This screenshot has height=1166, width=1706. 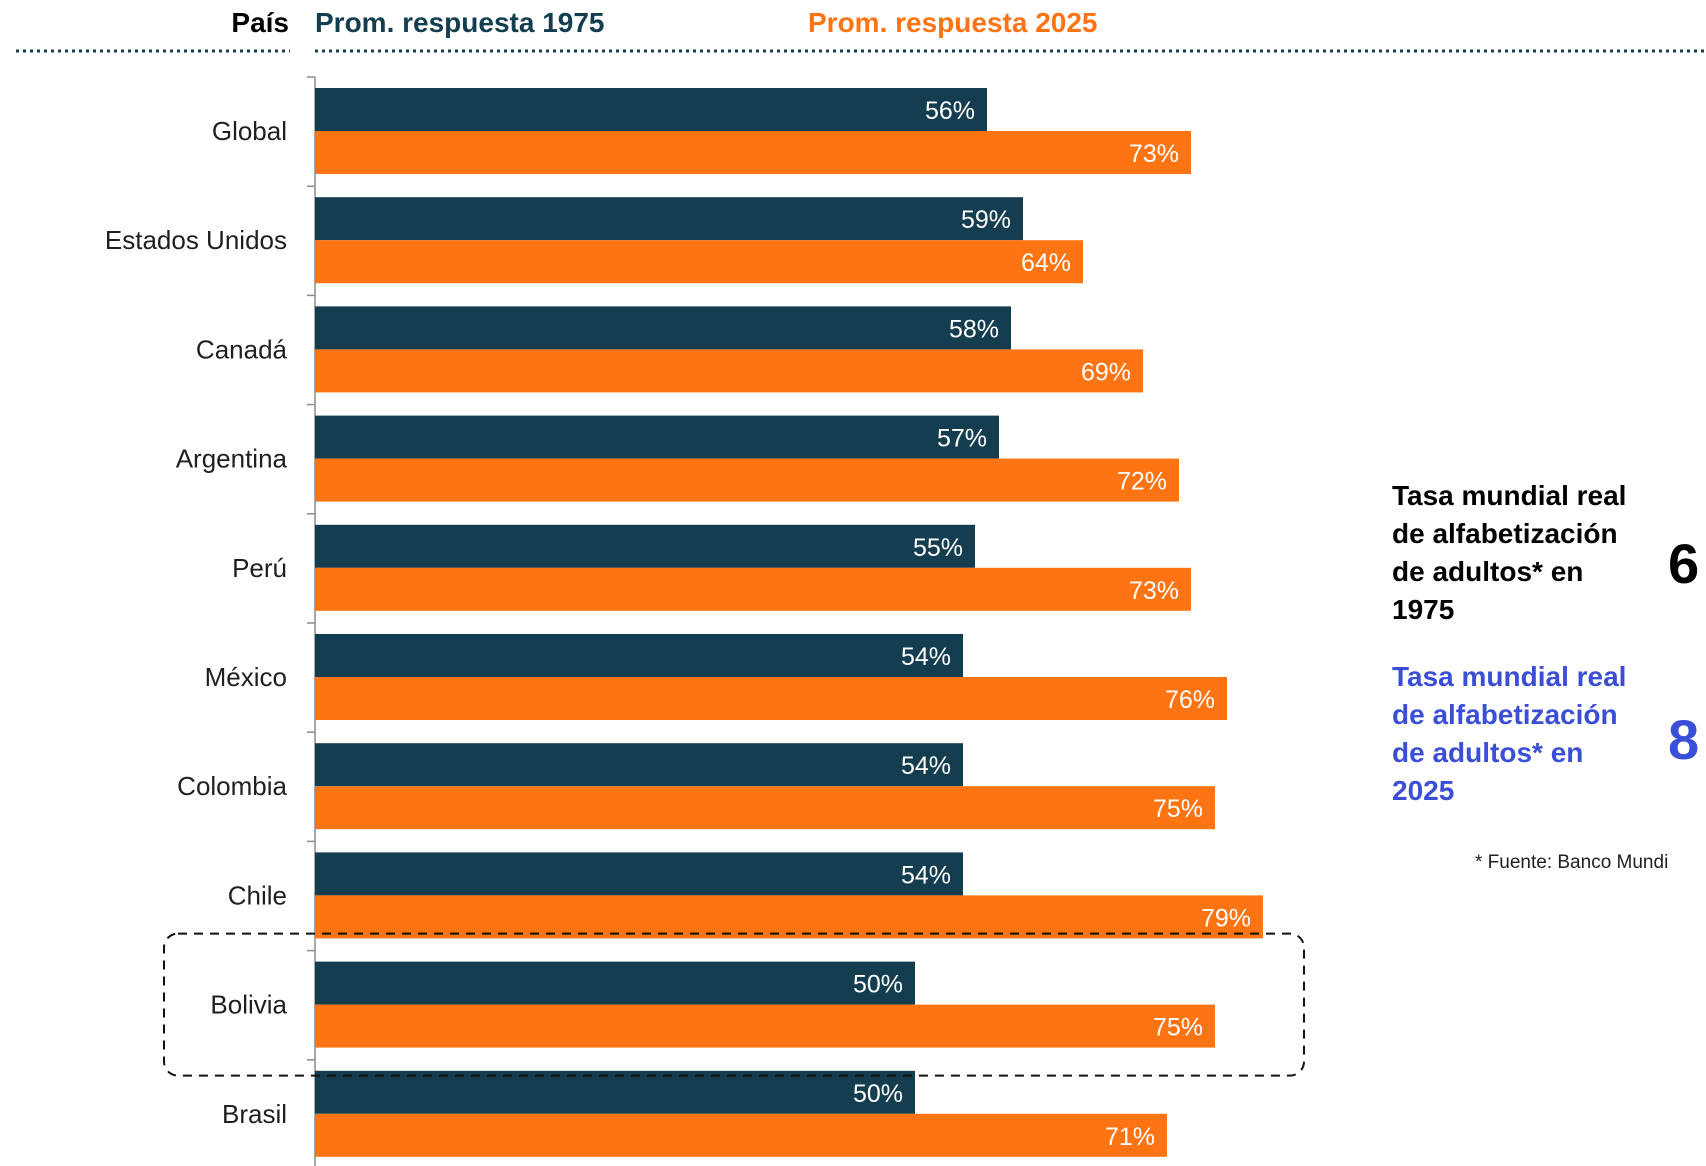 What do you see at coordinates (246, 677) in the screenshot?
I see `category-label-mexico: México` at bounding box center [246, 677].